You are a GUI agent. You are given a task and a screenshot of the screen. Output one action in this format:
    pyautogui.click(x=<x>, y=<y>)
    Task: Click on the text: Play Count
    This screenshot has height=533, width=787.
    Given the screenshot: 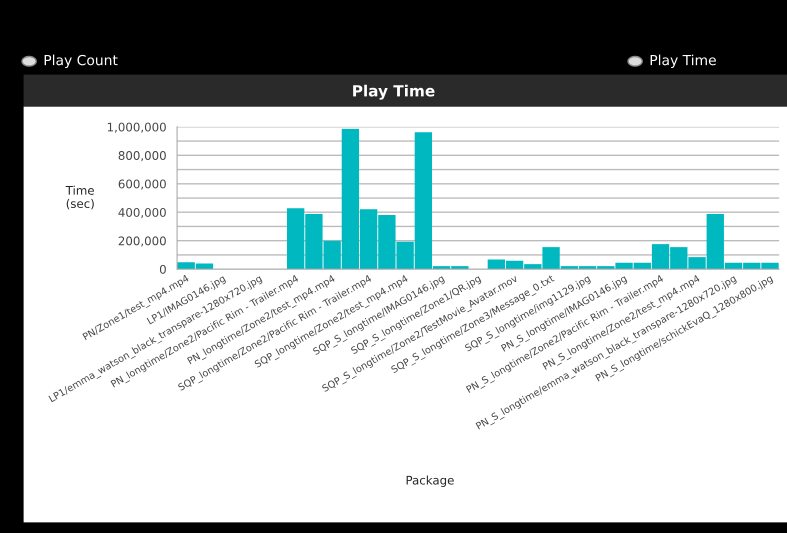 What is the action you would take?
    pyautogui.click(x=81, y=61)
    